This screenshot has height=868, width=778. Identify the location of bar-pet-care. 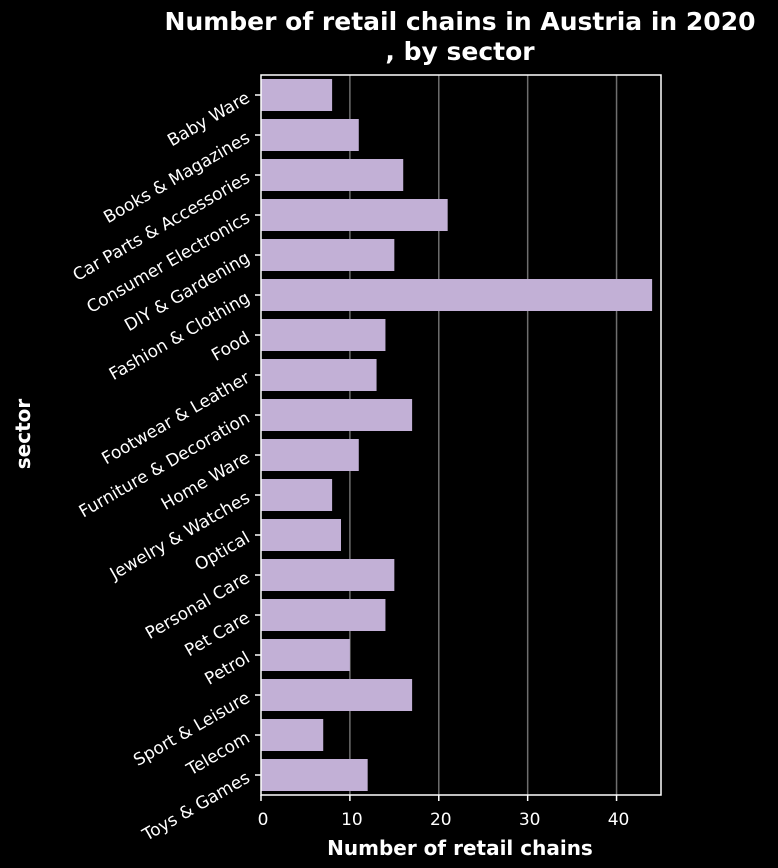
(323, 615).